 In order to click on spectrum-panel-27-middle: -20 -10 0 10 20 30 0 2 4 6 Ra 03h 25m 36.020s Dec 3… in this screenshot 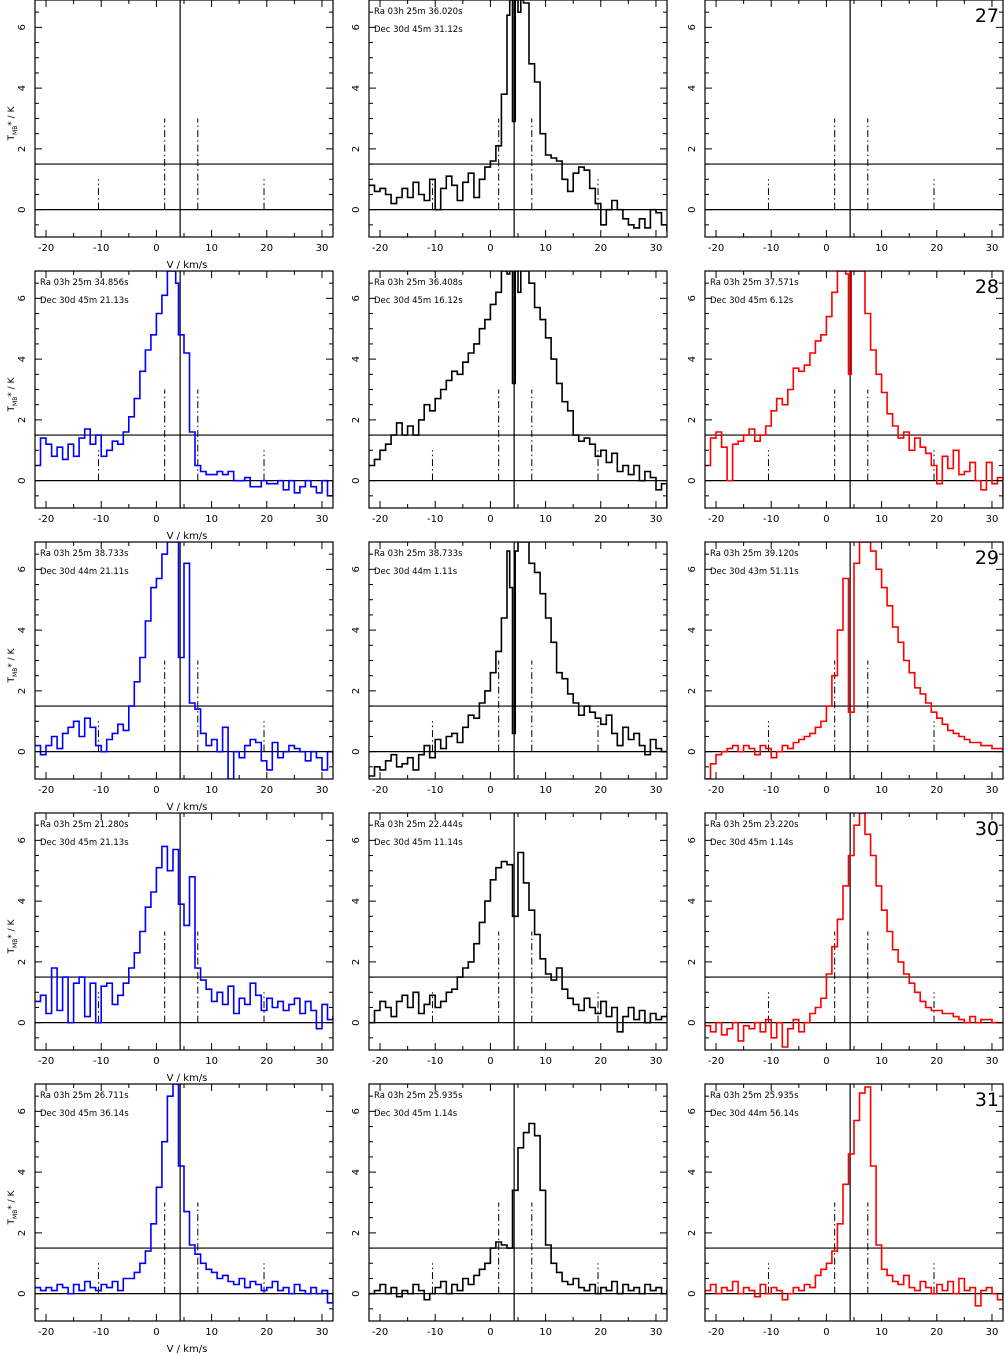, I will do `click(509, 127)`.